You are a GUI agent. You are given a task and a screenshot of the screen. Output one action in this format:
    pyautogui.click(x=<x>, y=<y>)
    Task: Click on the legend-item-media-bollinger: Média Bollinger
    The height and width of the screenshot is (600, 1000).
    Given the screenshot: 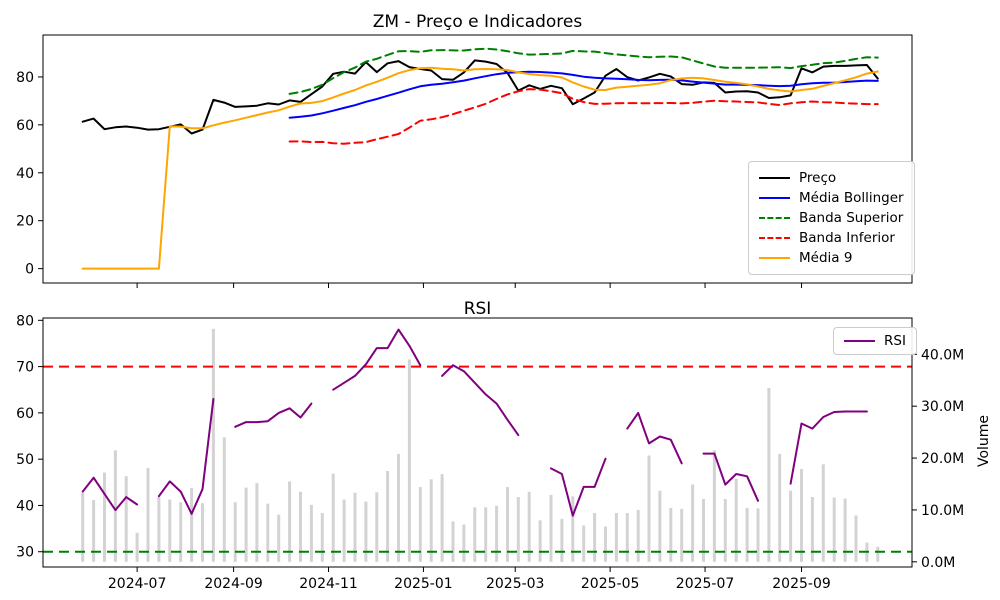 What is the action you would take?
    pyautogui.click(x=831, y=198)
    